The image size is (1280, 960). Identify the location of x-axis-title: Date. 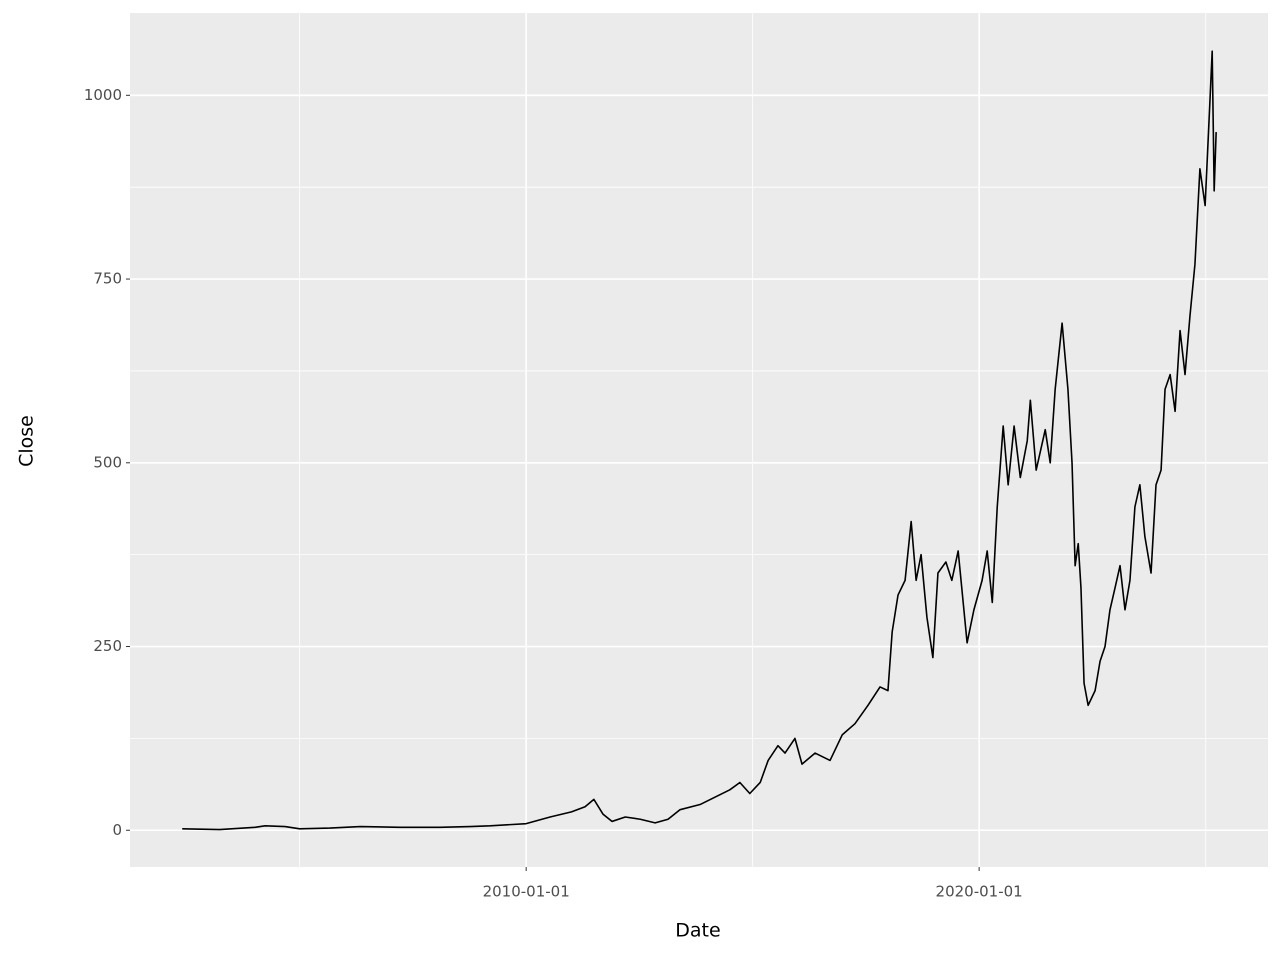
(697, 931).